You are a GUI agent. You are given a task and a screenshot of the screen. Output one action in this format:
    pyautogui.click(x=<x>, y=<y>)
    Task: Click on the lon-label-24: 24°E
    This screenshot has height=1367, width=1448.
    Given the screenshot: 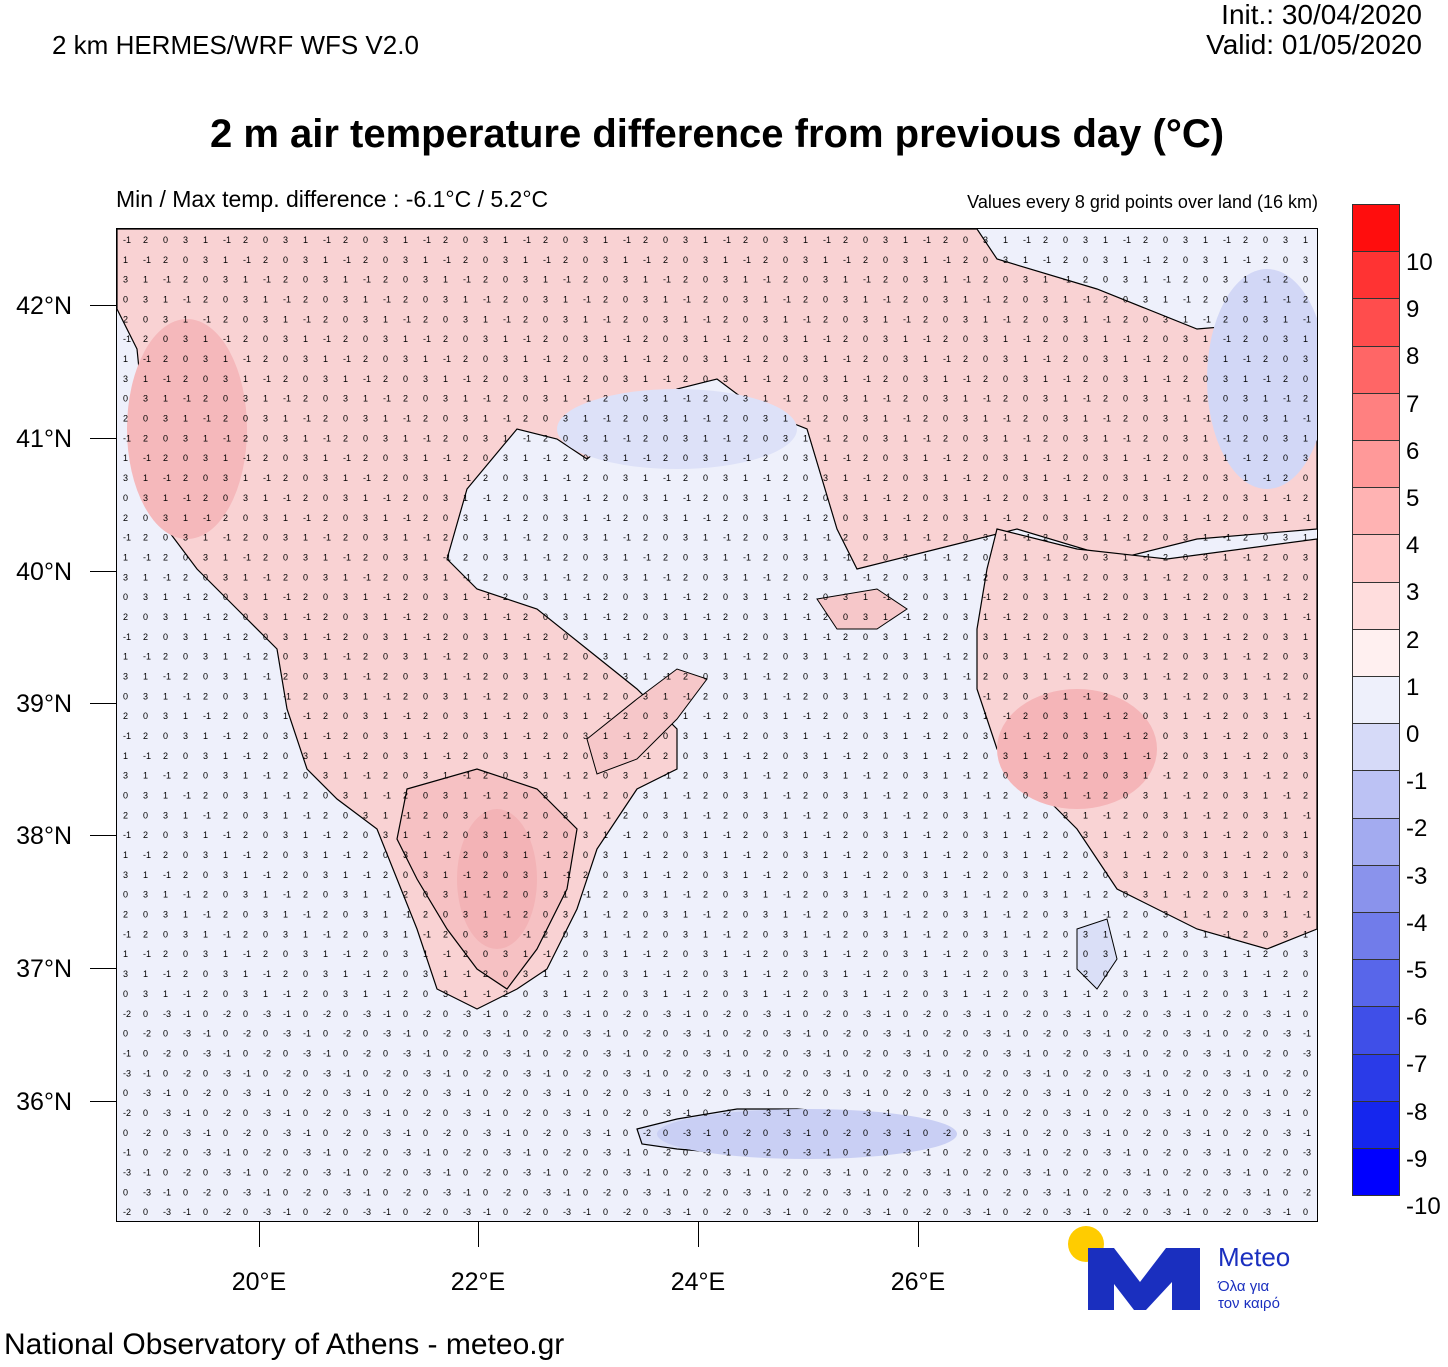 What is the action you would take?
    pyautogui.click(x=698, y=1282)
    